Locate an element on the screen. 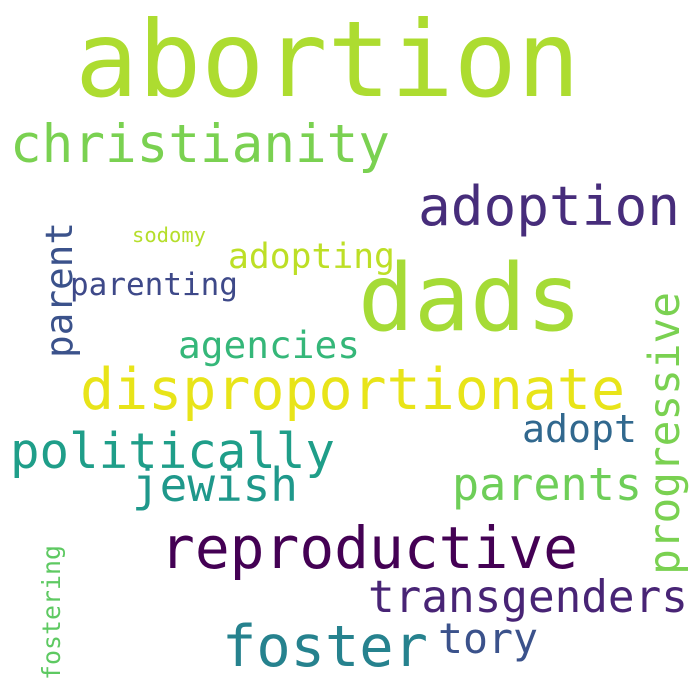 Image resolution: width=700 pixels, height=700 pixels. word-fostering: fostering is located at coordinates (51, 612).